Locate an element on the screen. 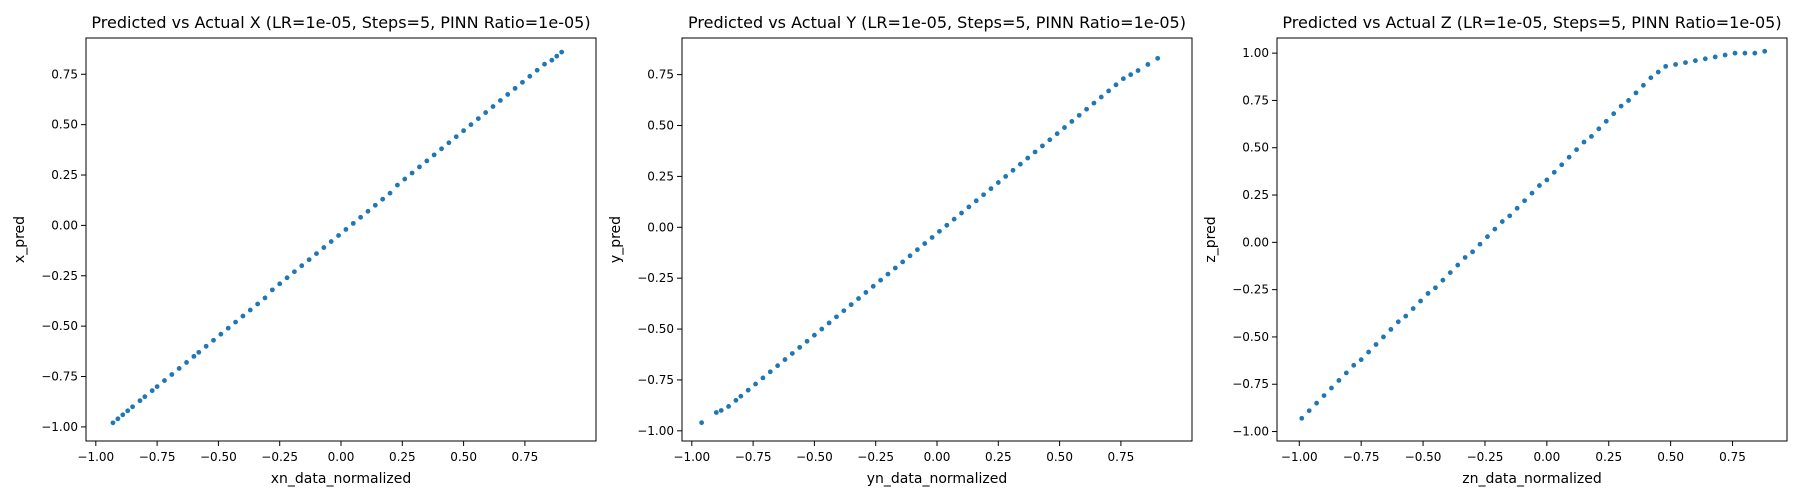 The width and height of the screenshot is (1800, 500). y-tick-label-x: −0.75 is located at coordinates (59, 377).